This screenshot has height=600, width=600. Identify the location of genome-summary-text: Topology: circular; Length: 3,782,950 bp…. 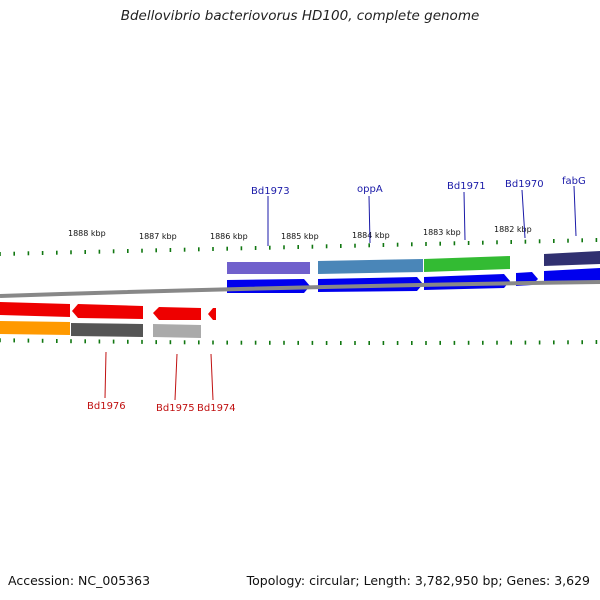
(418, 580).